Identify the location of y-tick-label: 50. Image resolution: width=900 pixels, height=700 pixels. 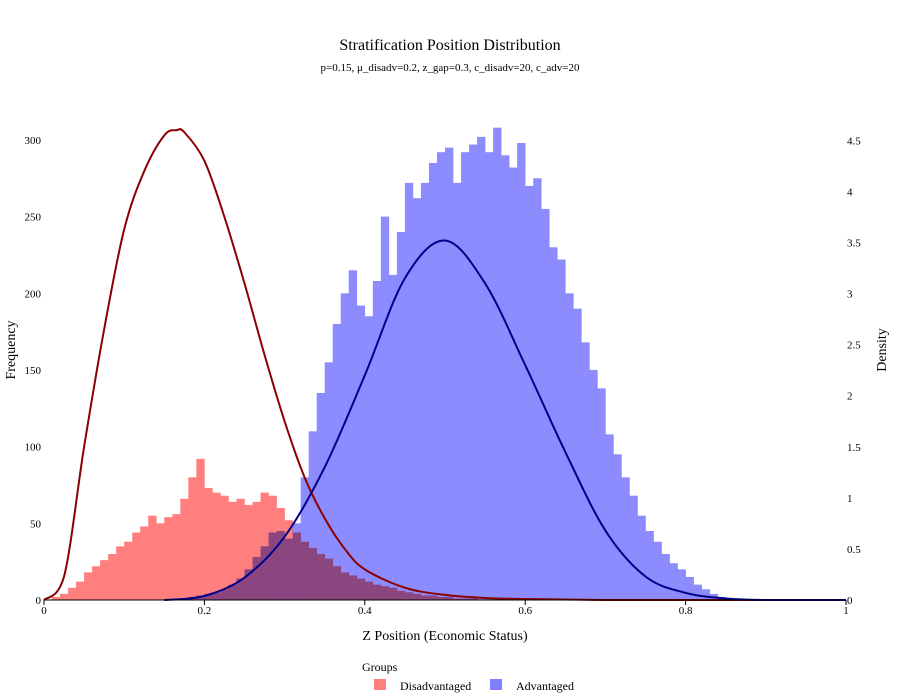
(36, 524).